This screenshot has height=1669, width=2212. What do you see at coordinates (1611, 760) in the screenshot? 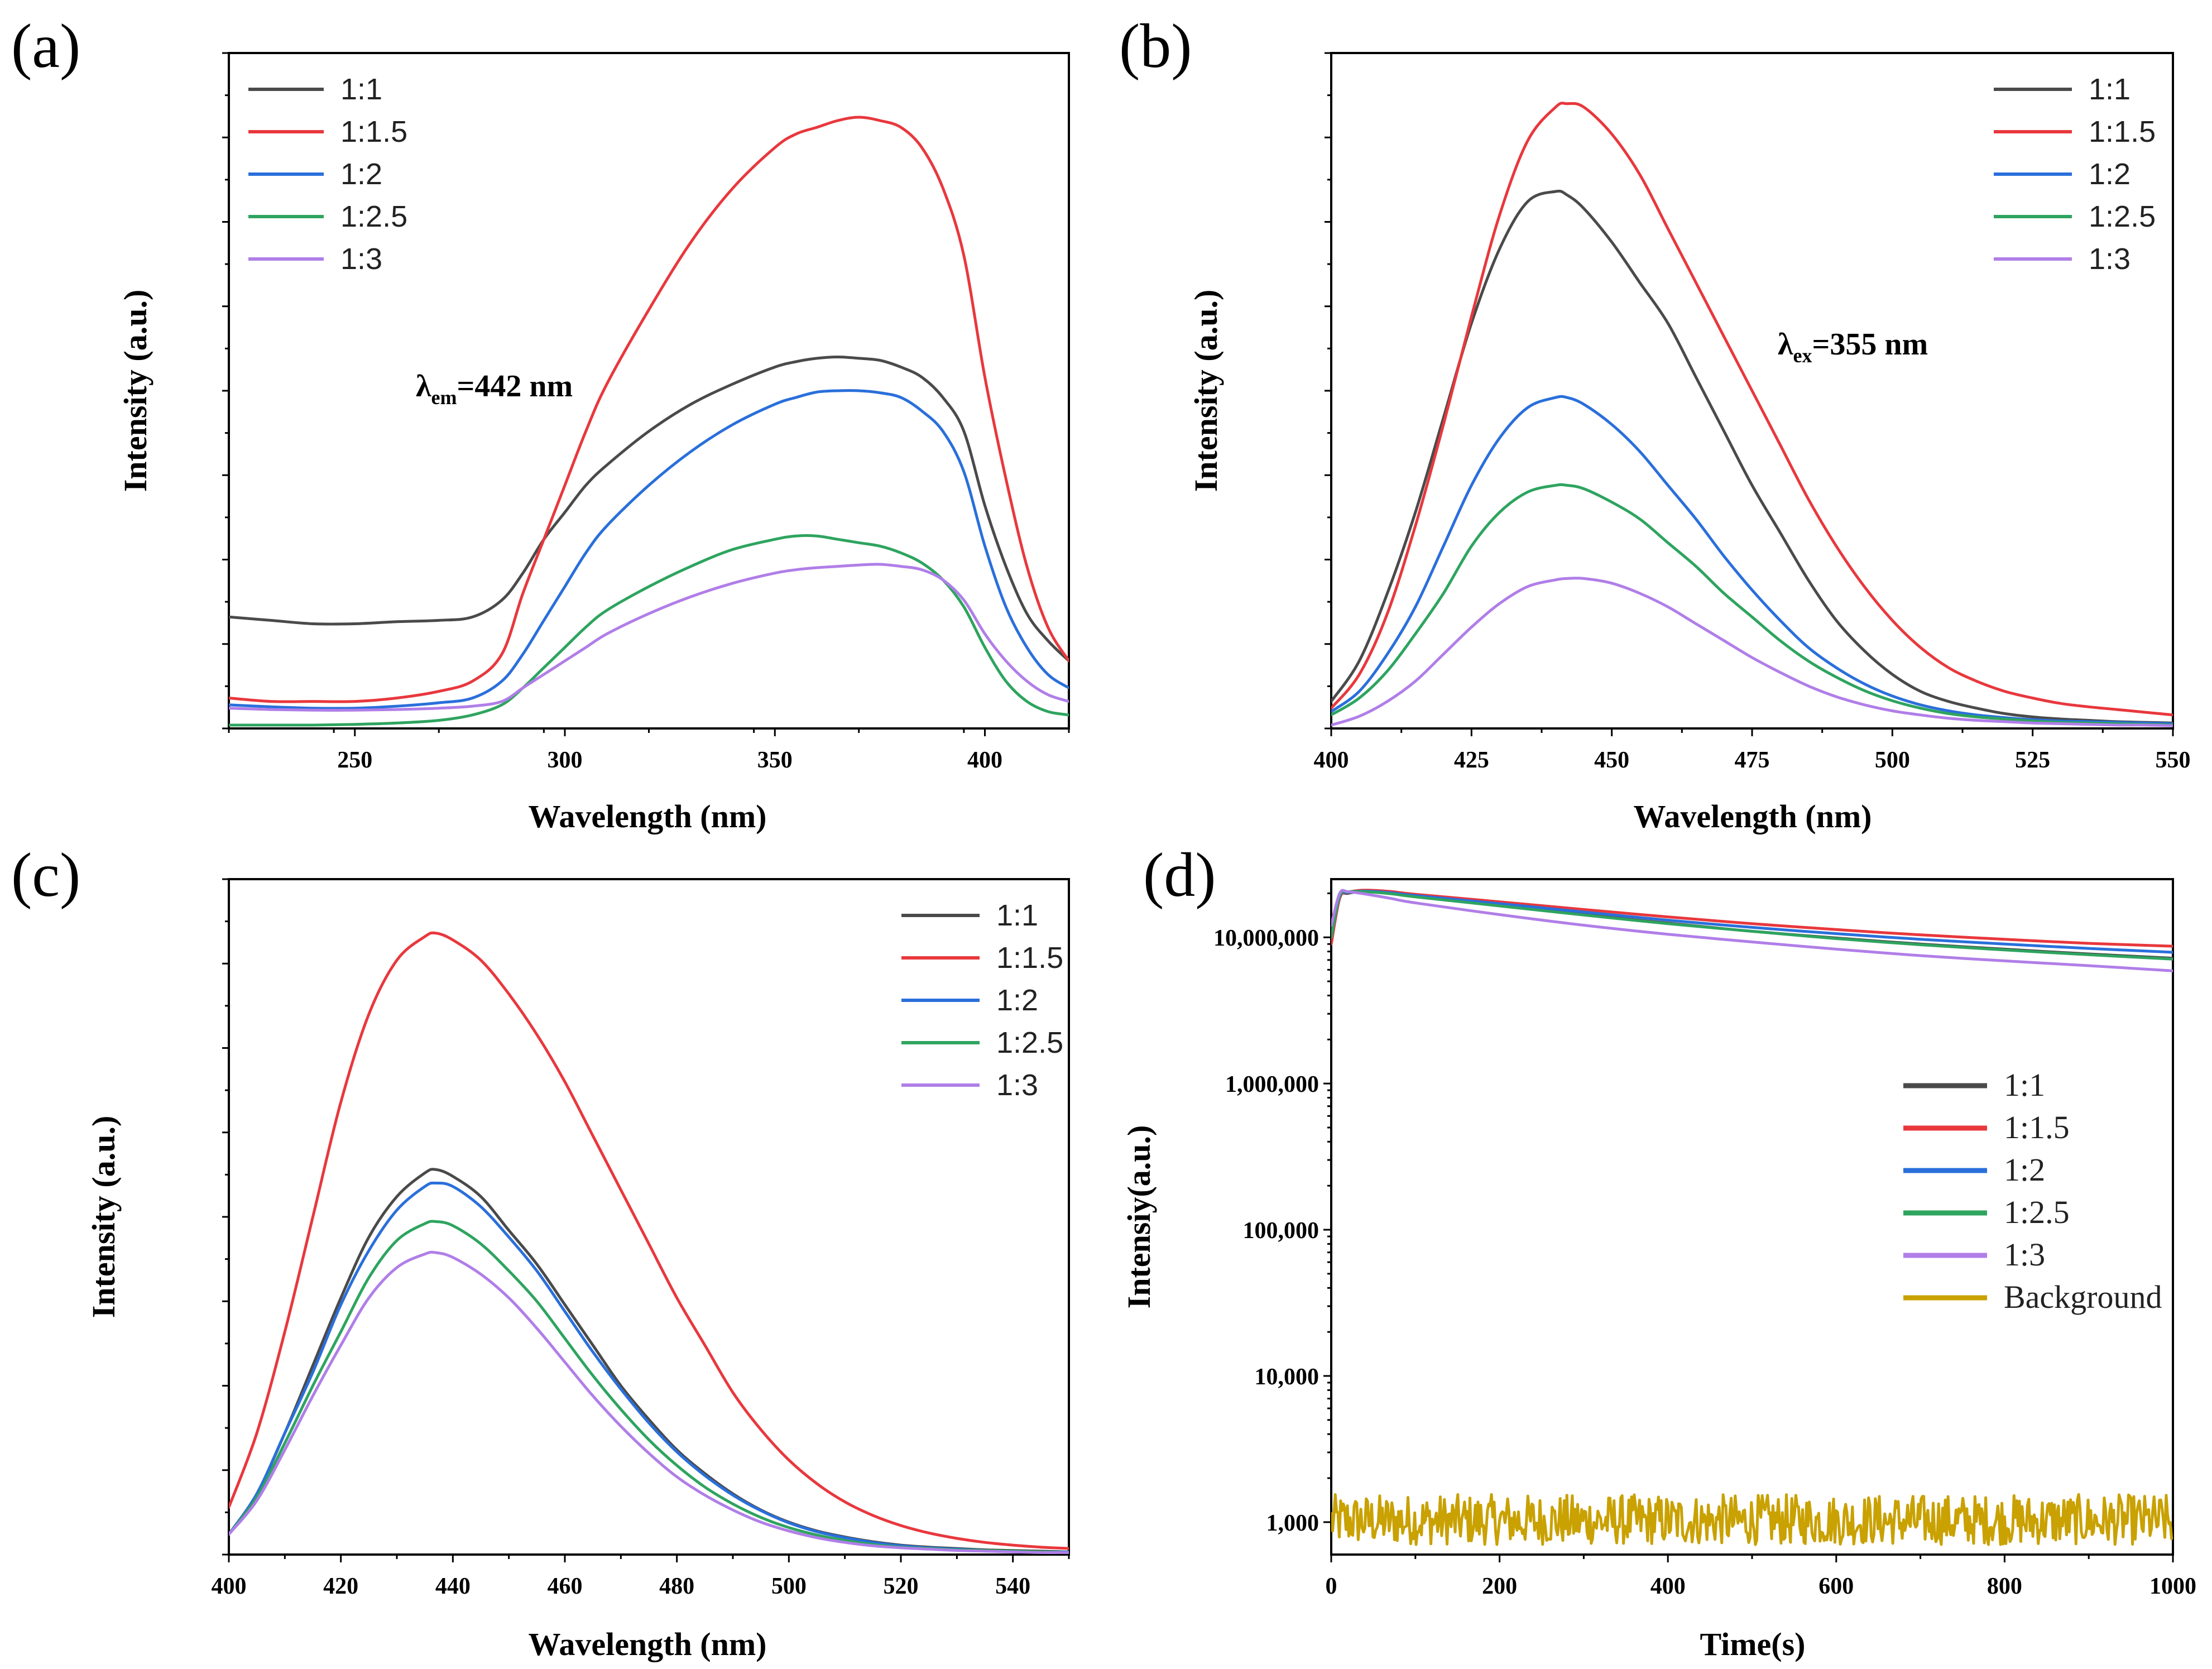
I see `x-tick-label: 450` at bounding box center [1611, 760].